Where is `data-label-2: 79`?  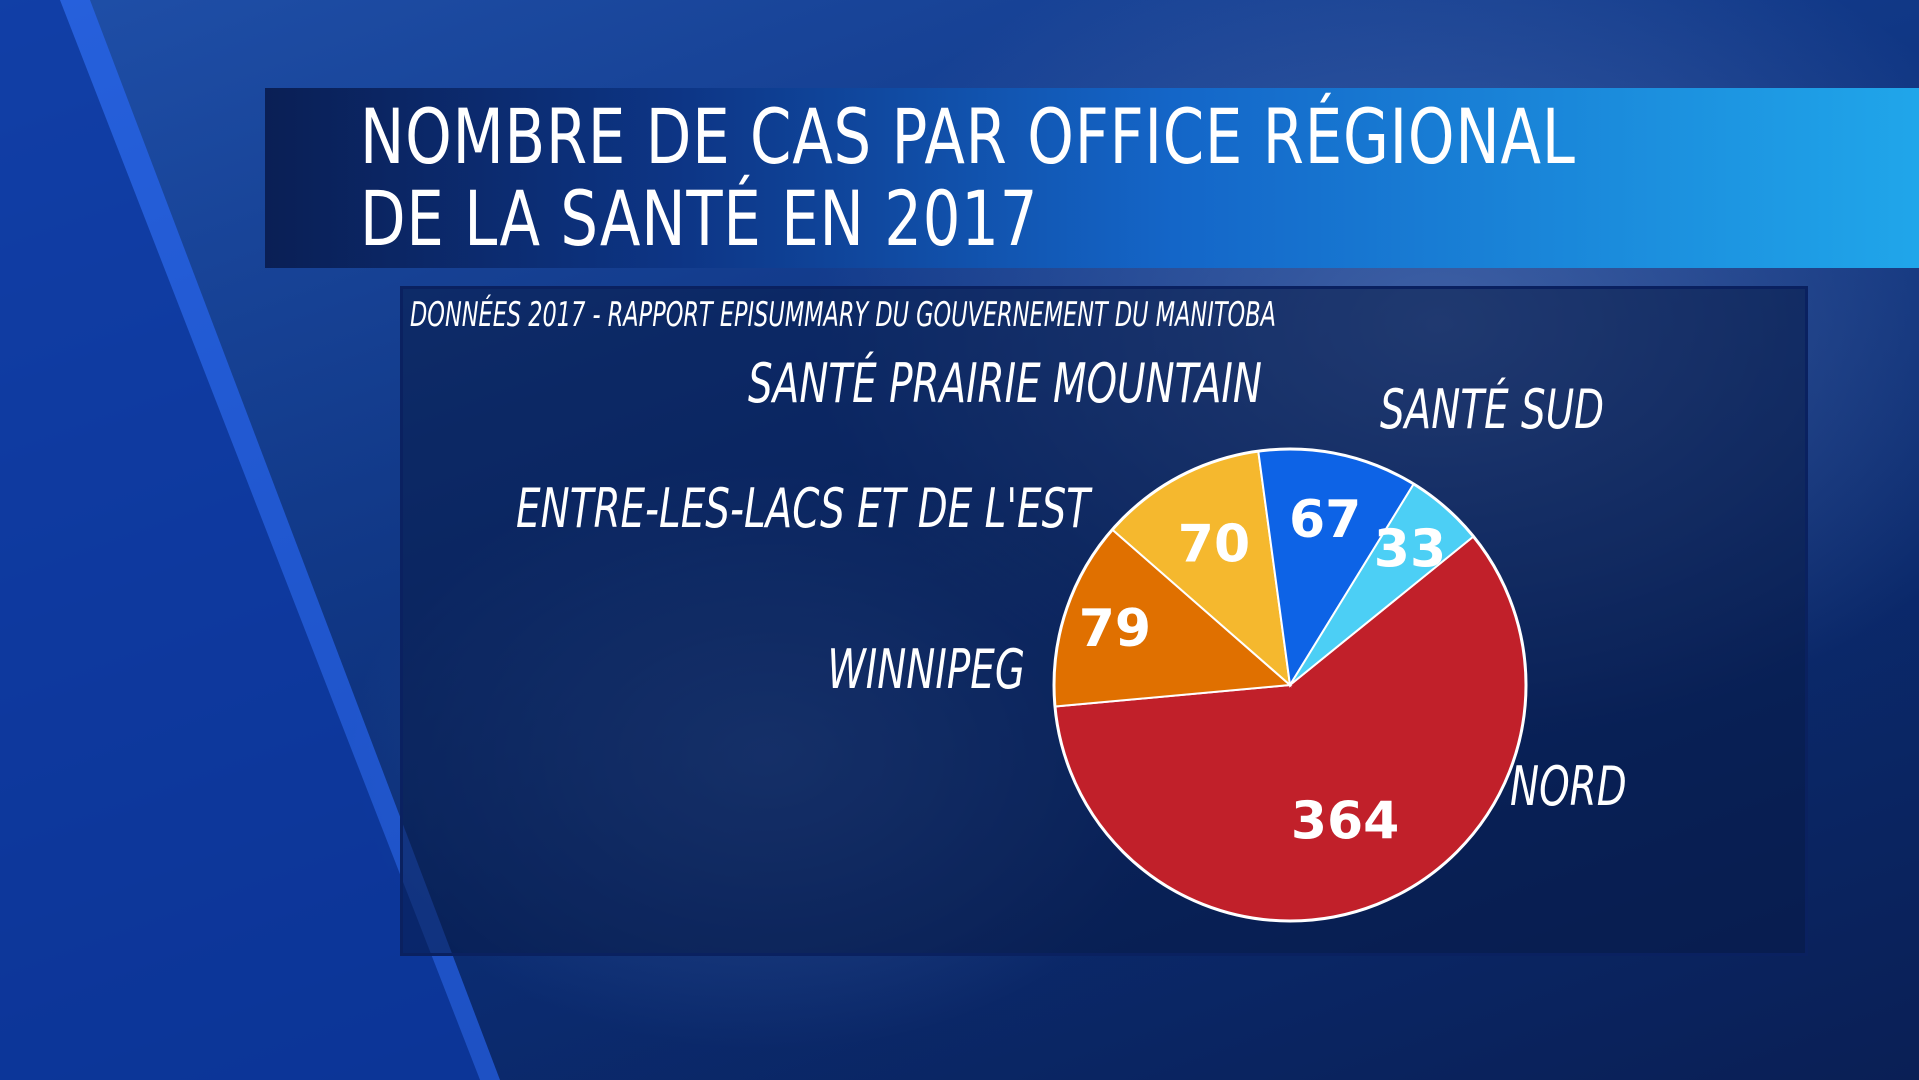 data-label-2: 79 is located at coordinates (1115, 629).